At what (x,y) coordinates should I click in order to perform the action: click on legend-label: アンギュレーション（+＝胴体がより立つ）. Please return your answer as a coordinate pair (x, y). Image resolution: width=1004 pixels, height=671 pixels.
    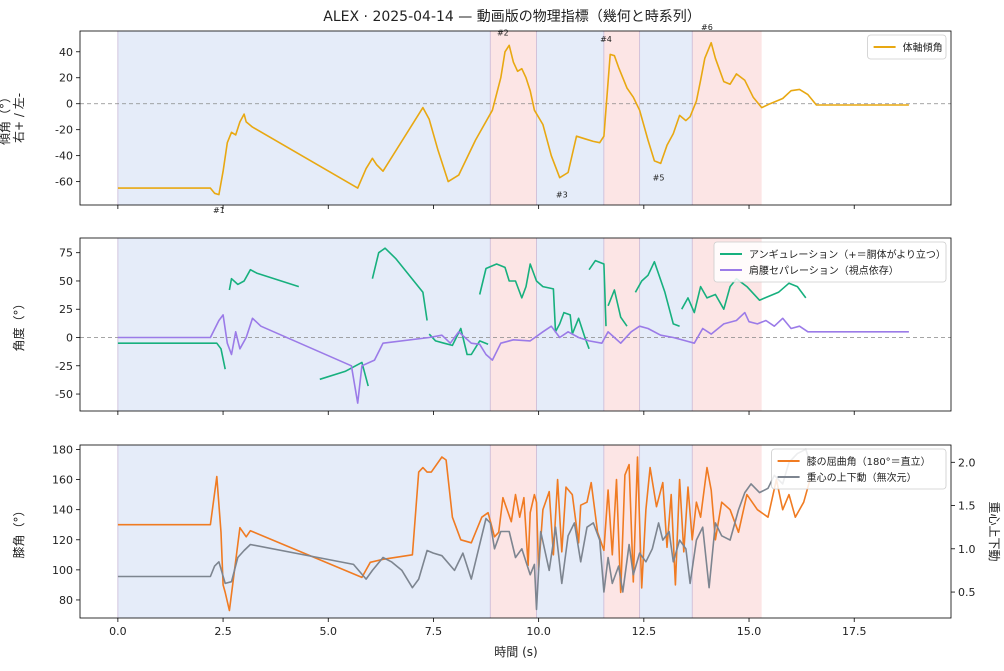
    Looking at the image, I should click on (847, 254).